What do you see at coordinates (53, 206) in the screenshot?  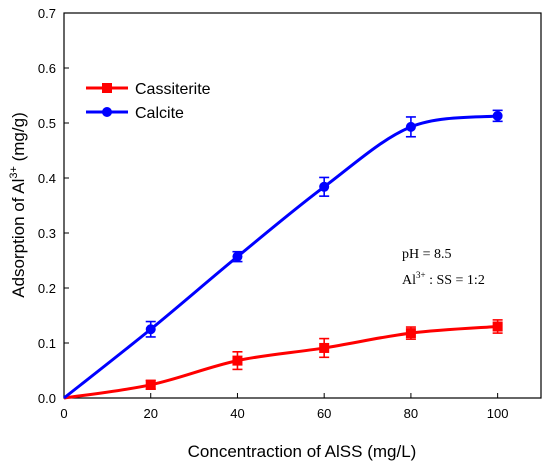 I see `y-axis-ticks: 0.0 0.1 0.2 0.3 0.4 0.5 0.6 0.7` at bounding box center [53, 206].